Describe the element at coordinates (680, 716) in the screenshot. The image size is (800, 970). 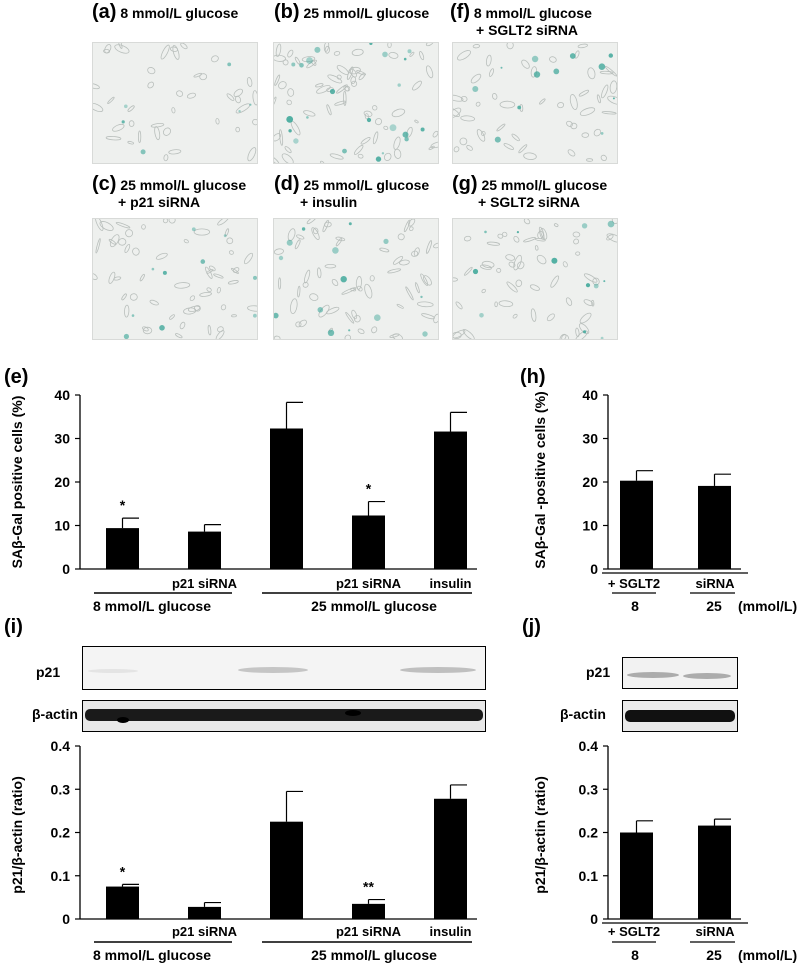
I see `blot-j-actin` at that location.